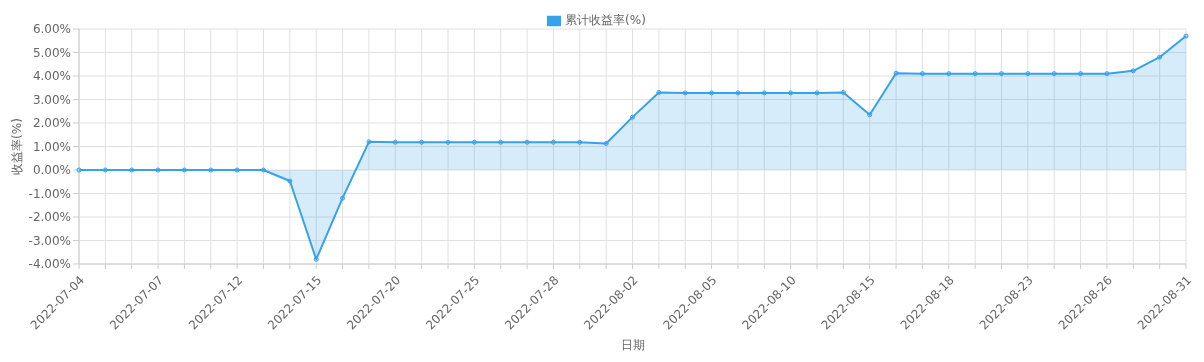 Image resolution: width=1204 pixels, height=362 pixels. I want to click on x-axis-title: 日期, so click(632, 345).